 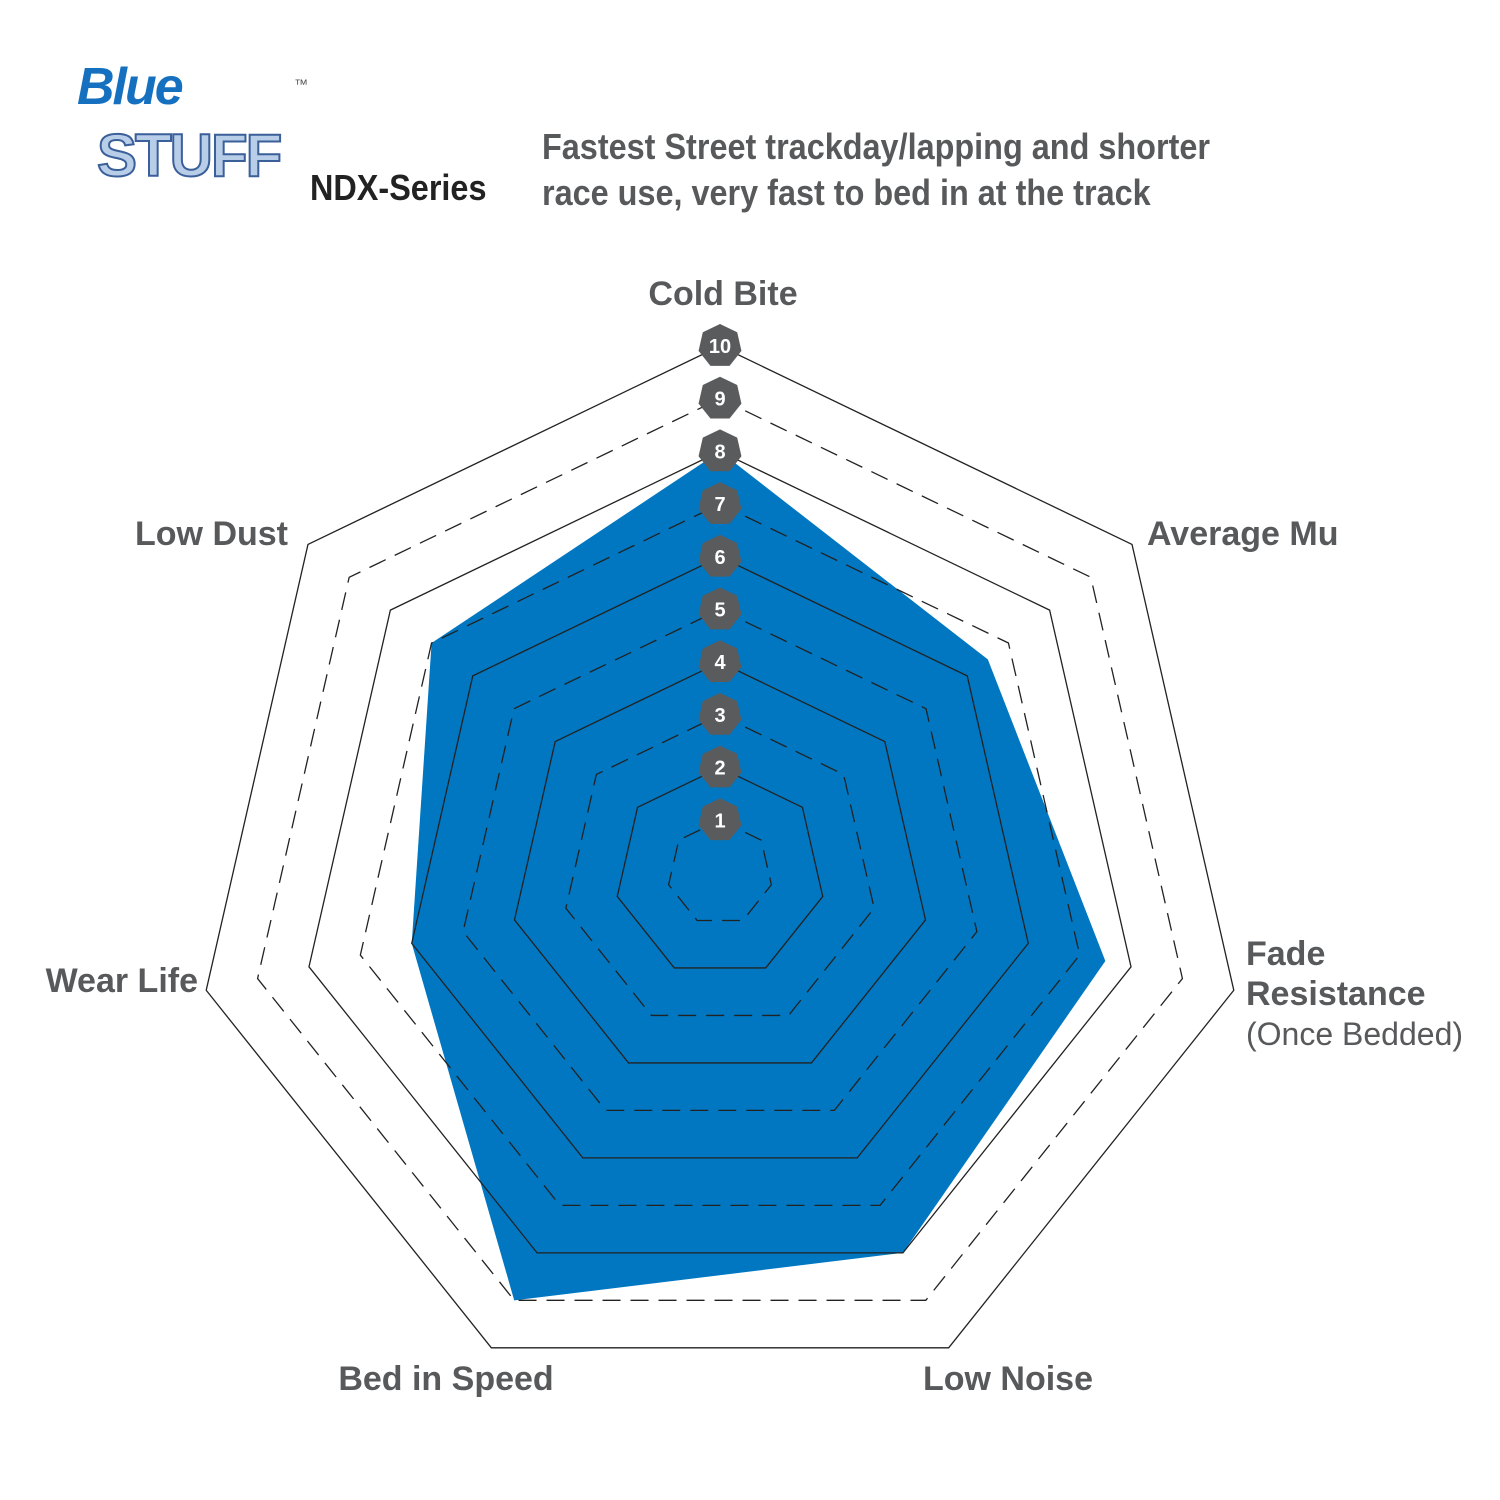 I want to click on axis-label-bed-in-speed: Bed in Speed, so click(x=445, y=1379).